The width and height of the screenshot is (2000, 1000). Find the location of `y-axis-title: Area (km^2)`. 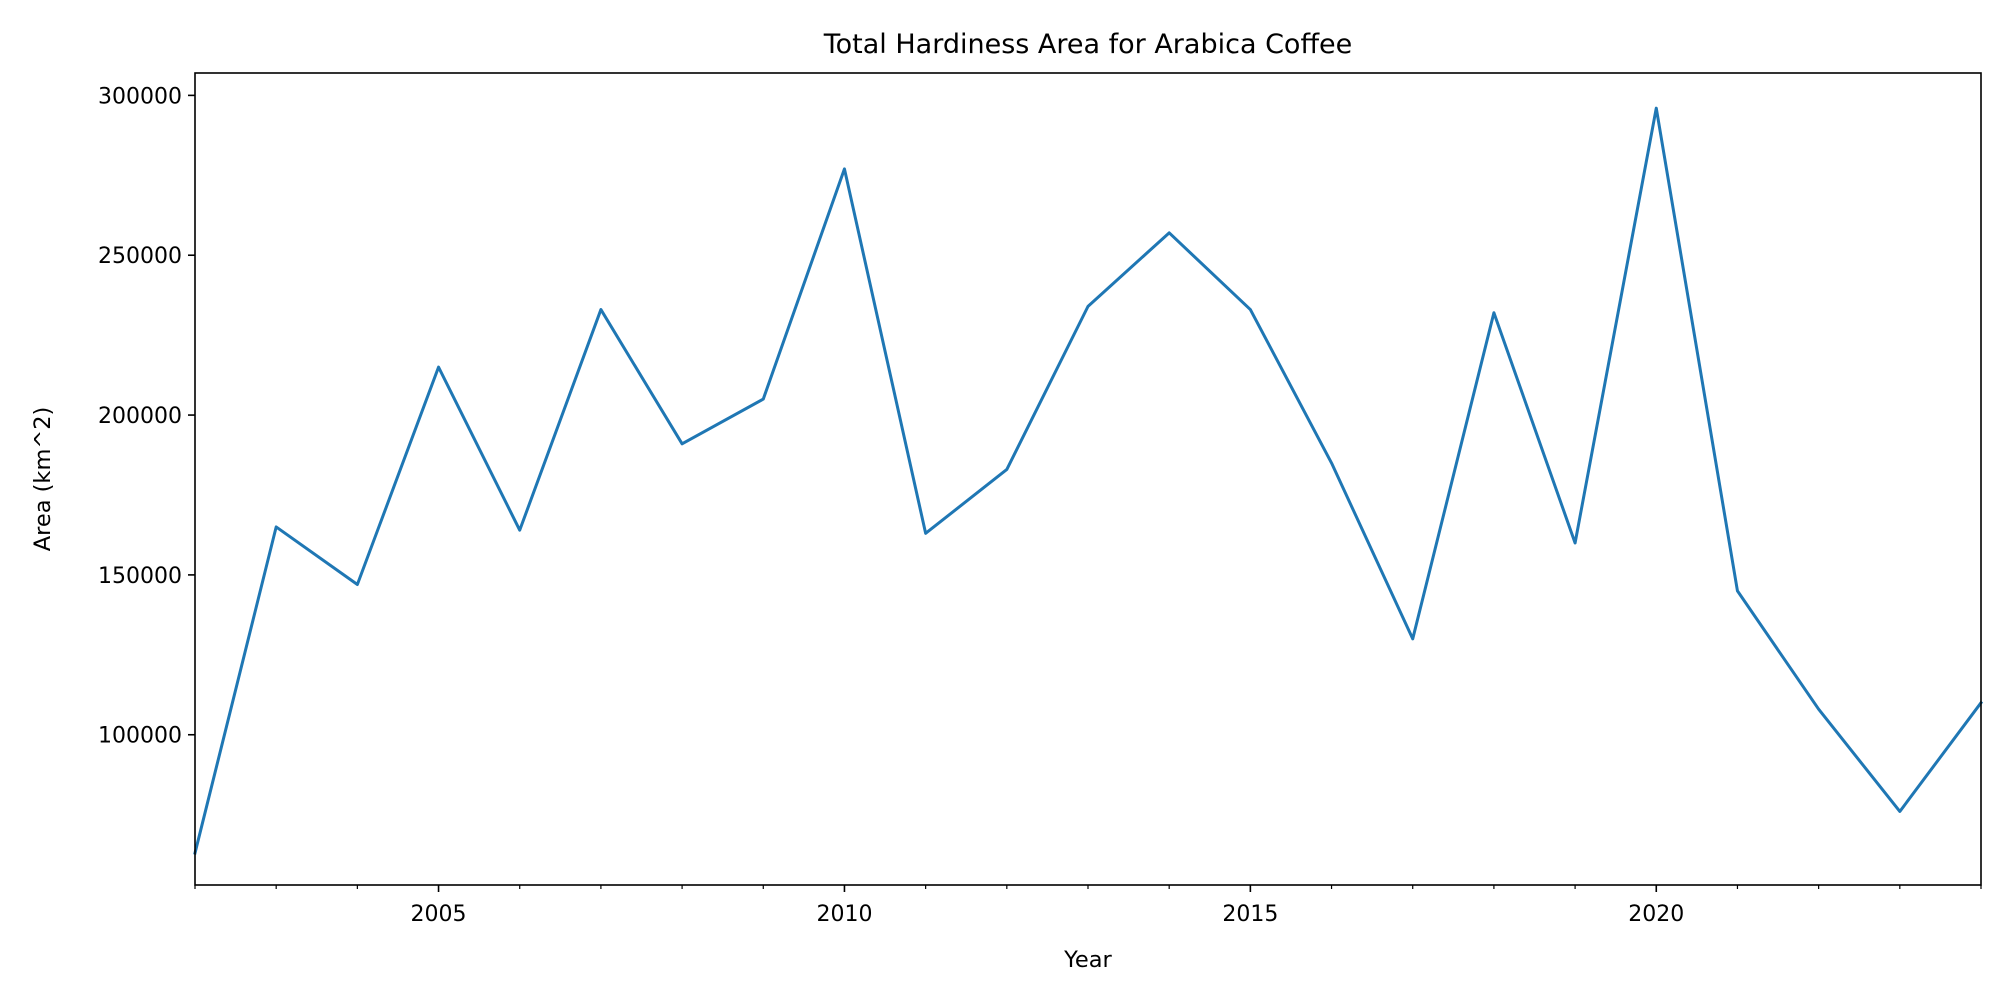

y-axis-title: Area (km^2) is located at coordinates (43, 479).